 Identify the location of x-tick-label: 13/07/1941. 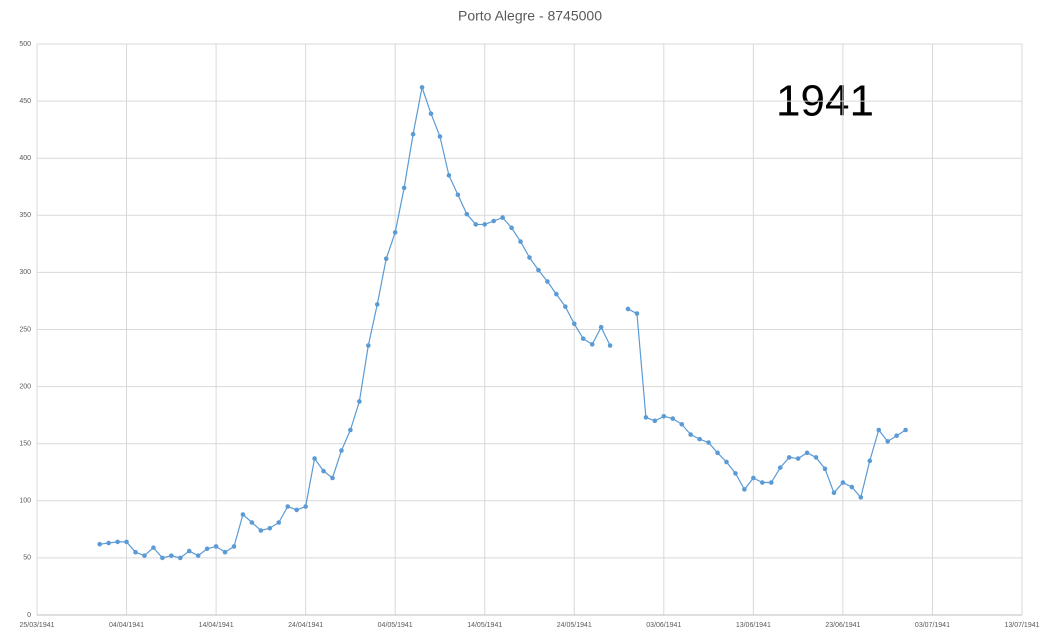
(1021, 625).